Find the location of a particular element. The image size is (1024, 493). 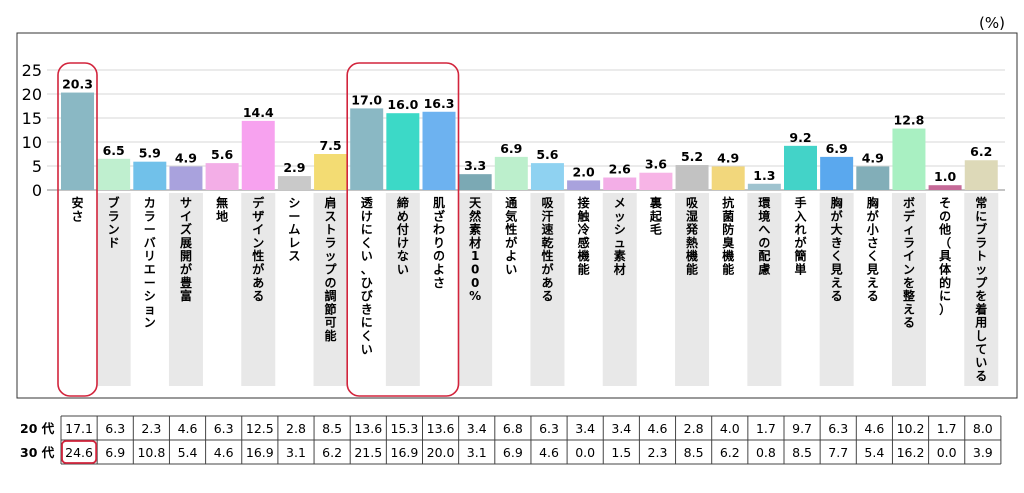

category-label-1: ブランド is located at coordinates (114, 222).